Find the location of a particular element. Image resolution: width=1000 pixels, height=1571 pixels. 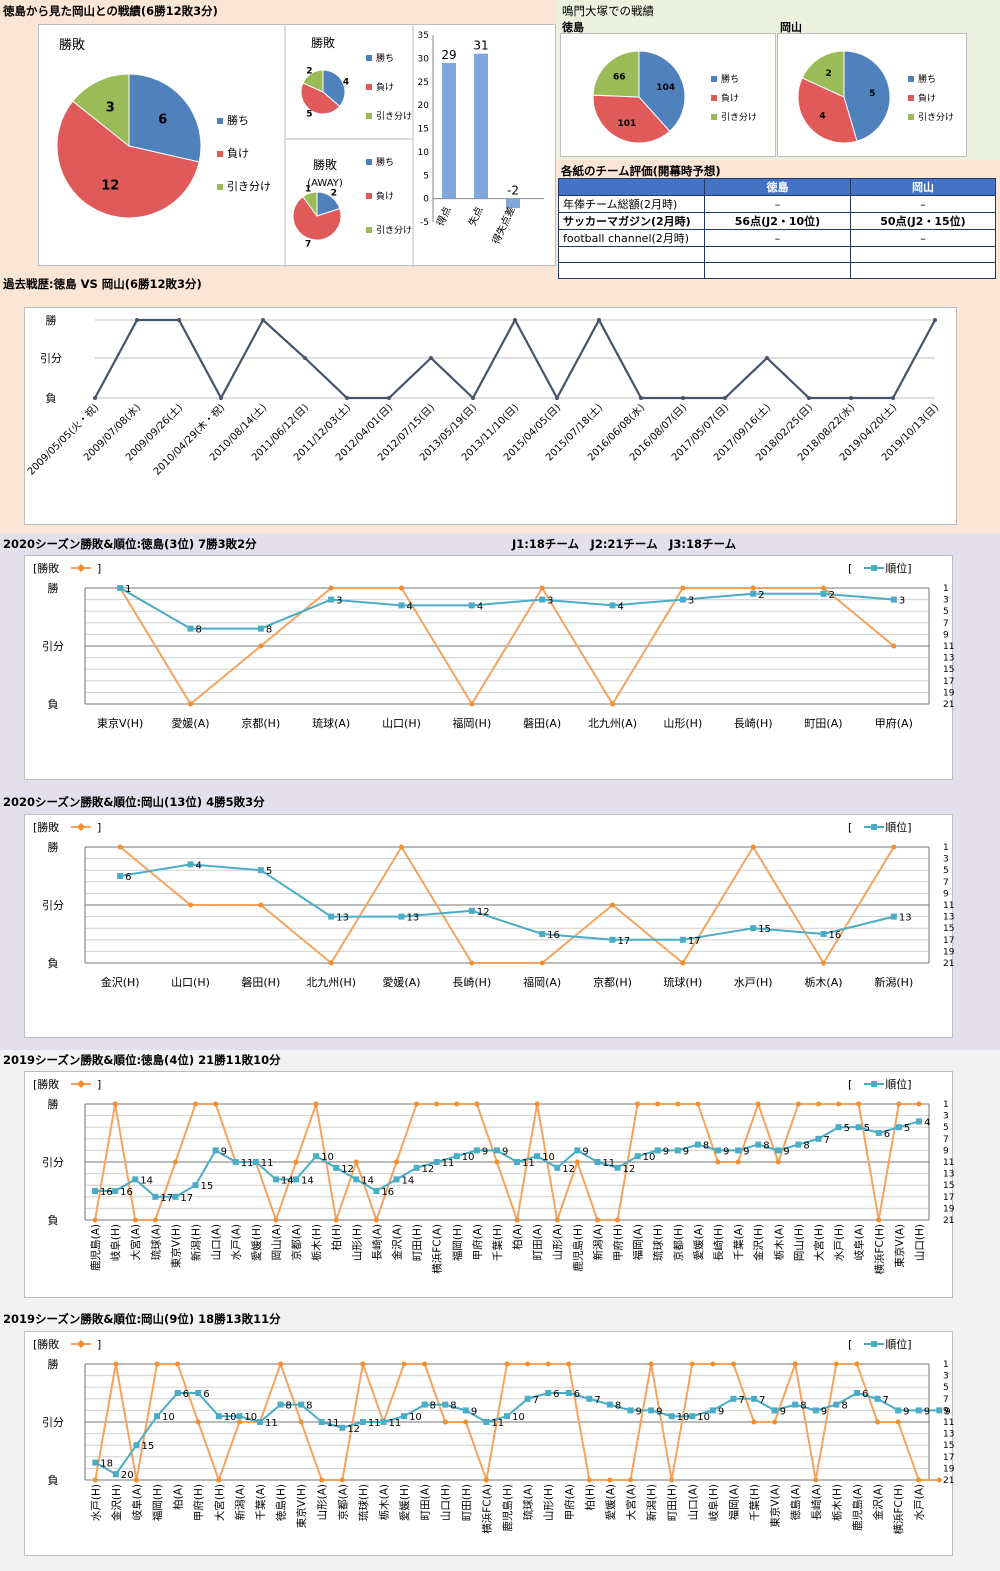

rank-tick-label: 7 is located at coordinates (946, 883).